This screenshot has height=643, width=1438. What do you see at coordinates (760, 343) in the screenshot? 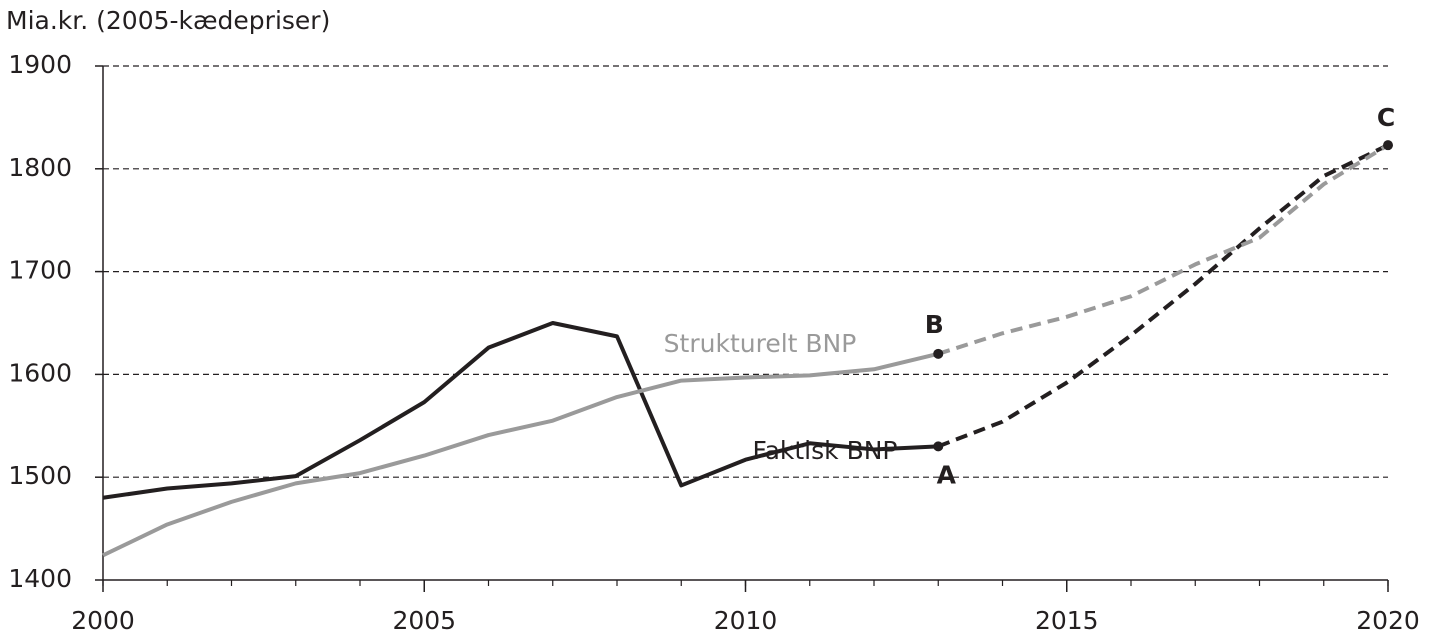
I see `series-label: Strukturelt BNP` at bounding box center [760, 343].